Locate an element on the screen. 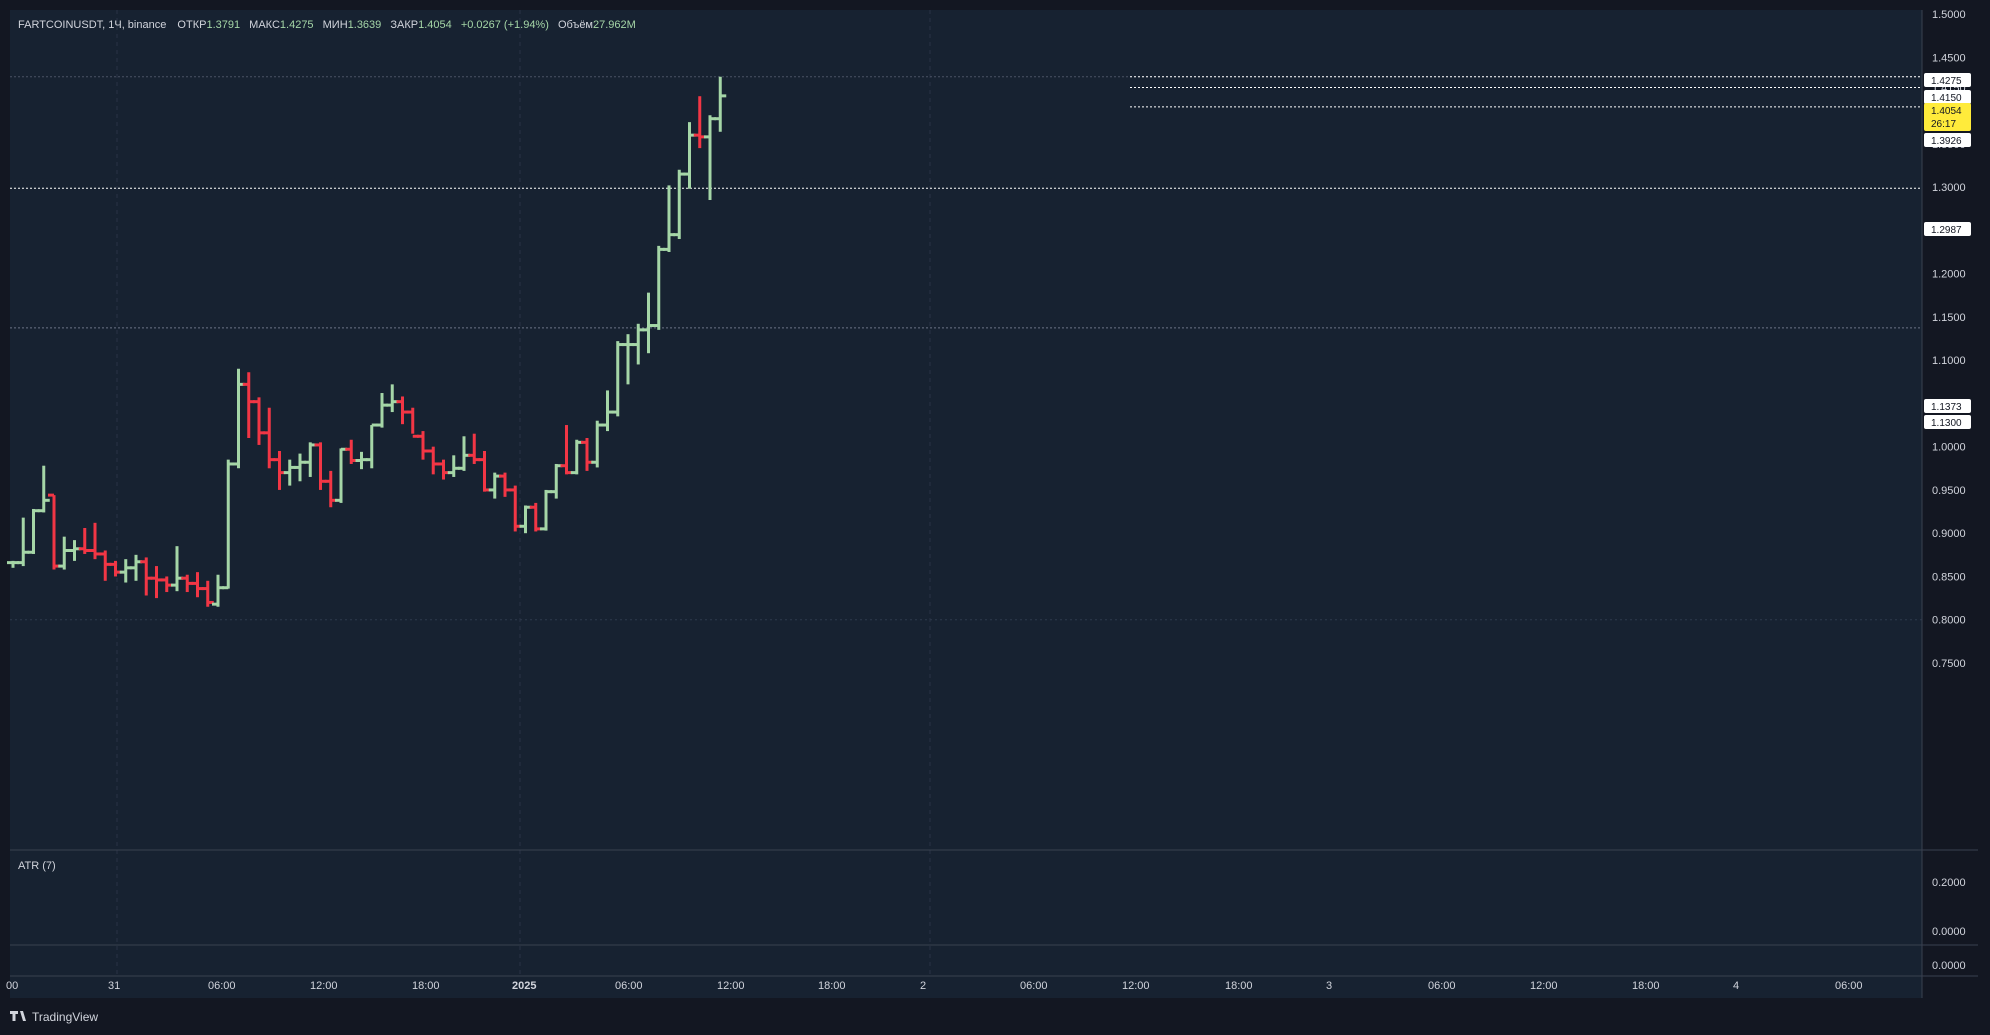 This screenshot has height=1035, width=1990. price-tag: 1.4150 is located at coordinates (1947, 97).